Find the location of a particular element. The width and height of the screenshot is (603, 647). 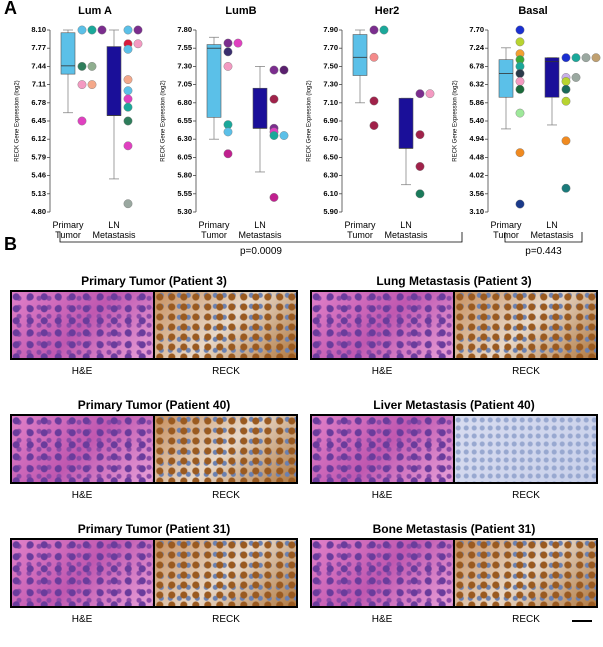

chart-title: Her2 is located at coordinates (387, 11).